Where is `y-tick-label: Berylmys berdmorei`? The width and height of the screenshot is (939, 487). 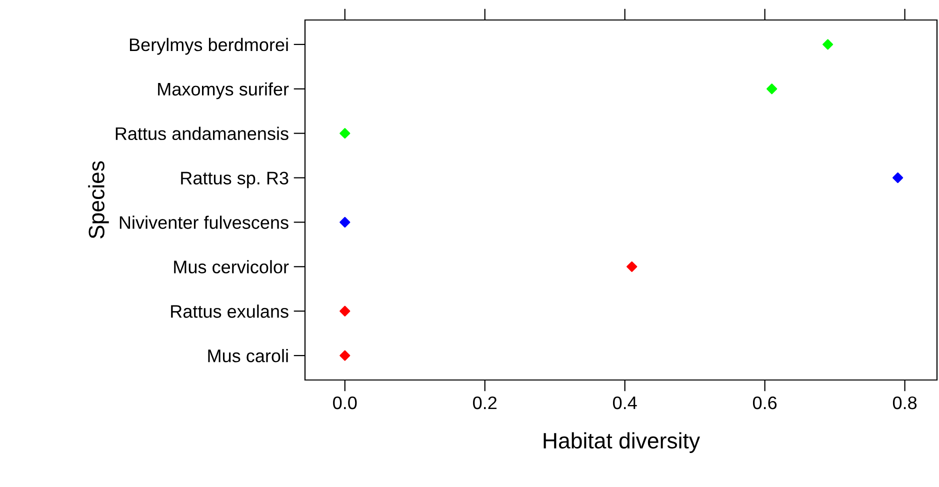 y-tick-label: Berylmys berdmorei is located at coordinates (209, 46).